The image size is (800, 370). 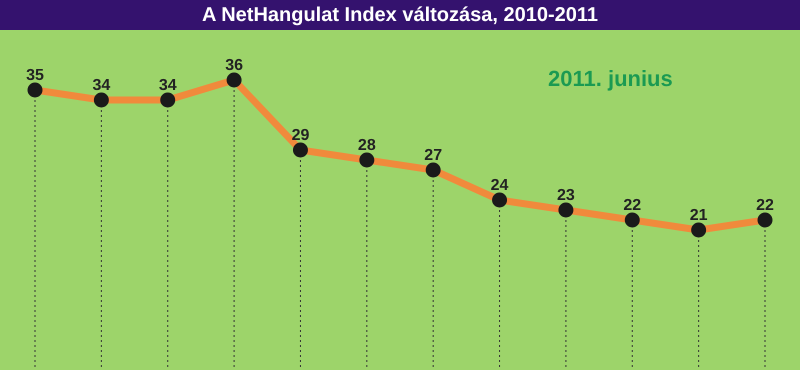 I want to click on data-label: 35, so click(x=35, y=75).